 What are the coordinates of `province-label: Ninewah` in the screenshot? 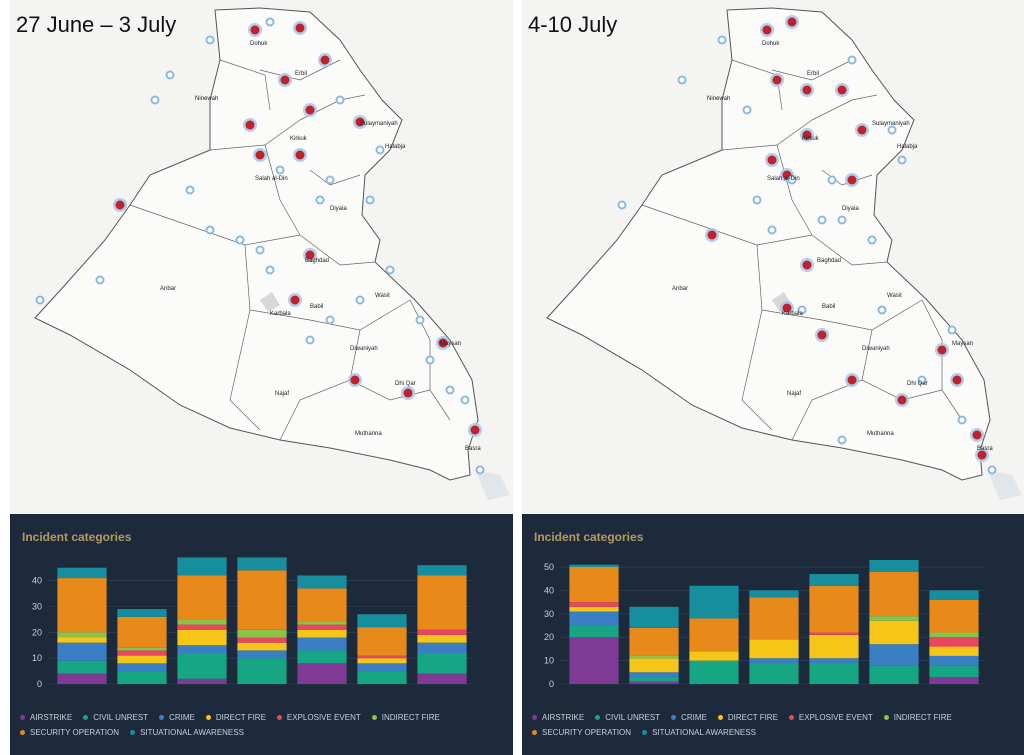 It's located at (718, 99).